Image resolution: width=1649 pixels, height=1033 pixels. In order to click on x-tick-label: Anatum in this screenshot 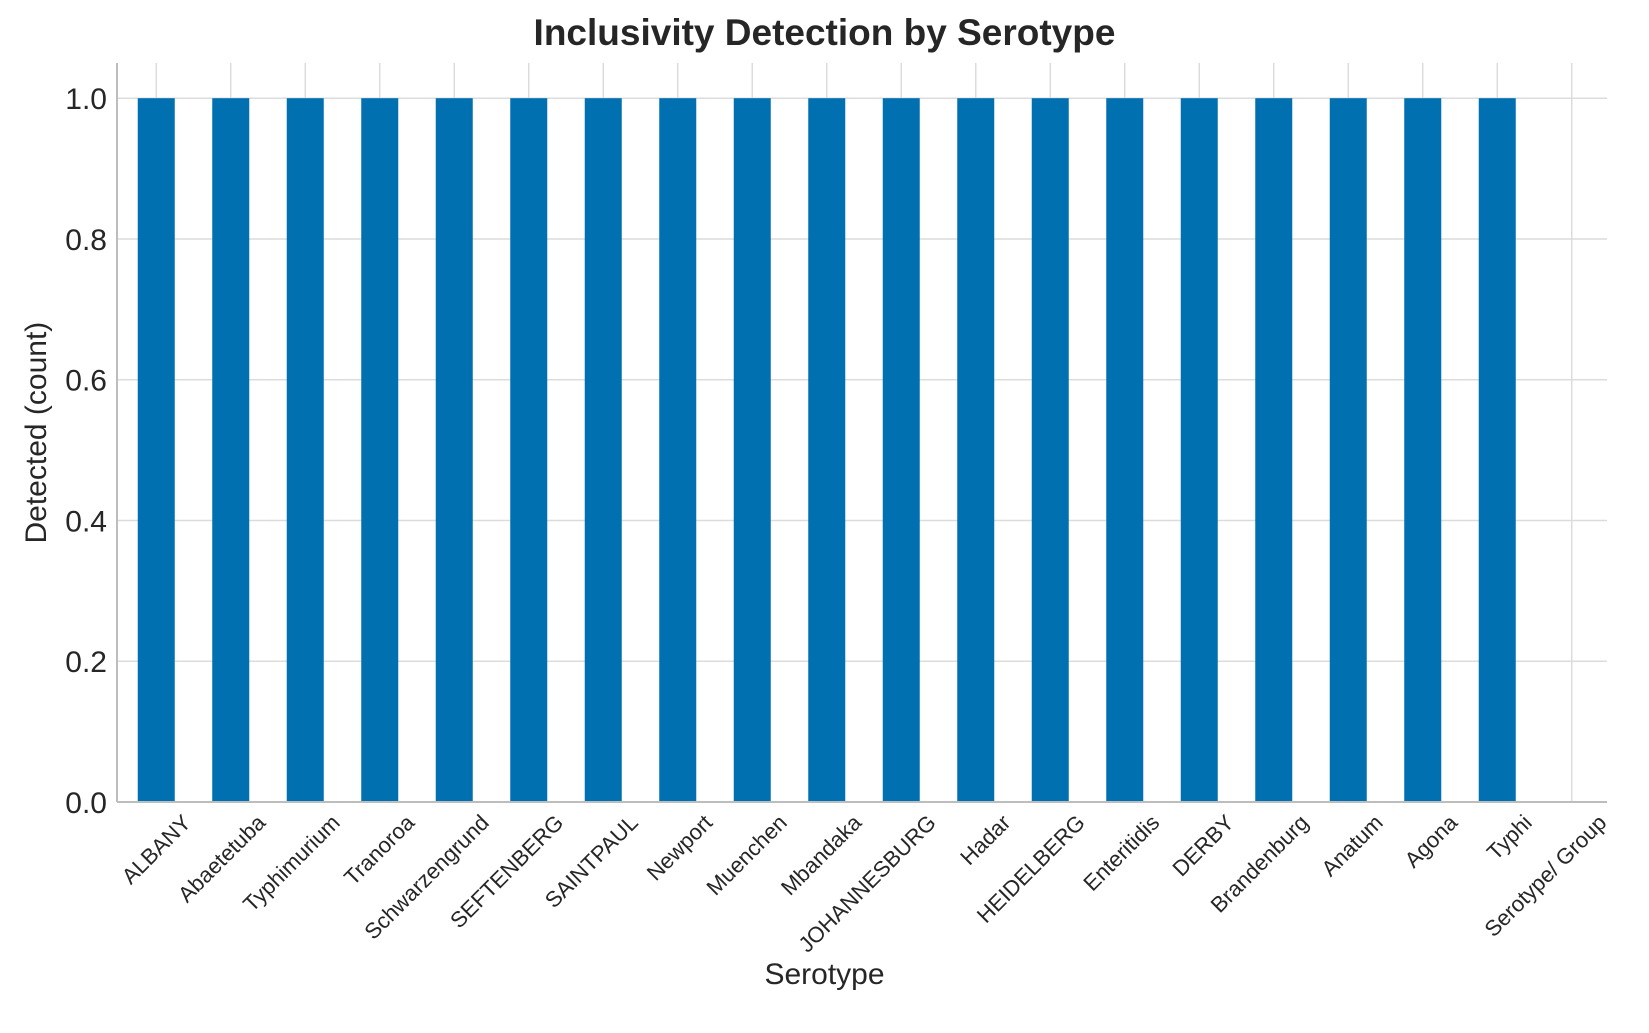, I will do `click(1351, 845)`.